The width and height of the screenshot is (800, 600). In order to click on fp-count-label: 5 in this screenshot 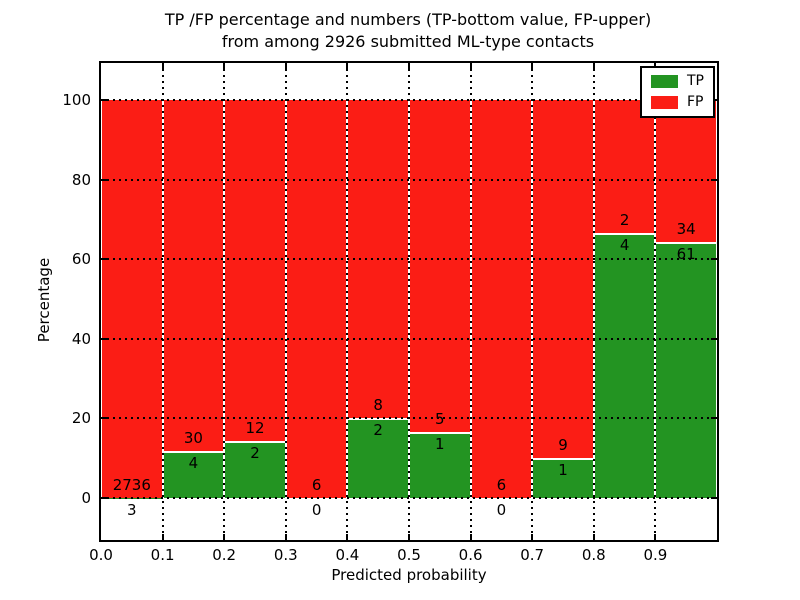, I will do `click(440, 418)`.